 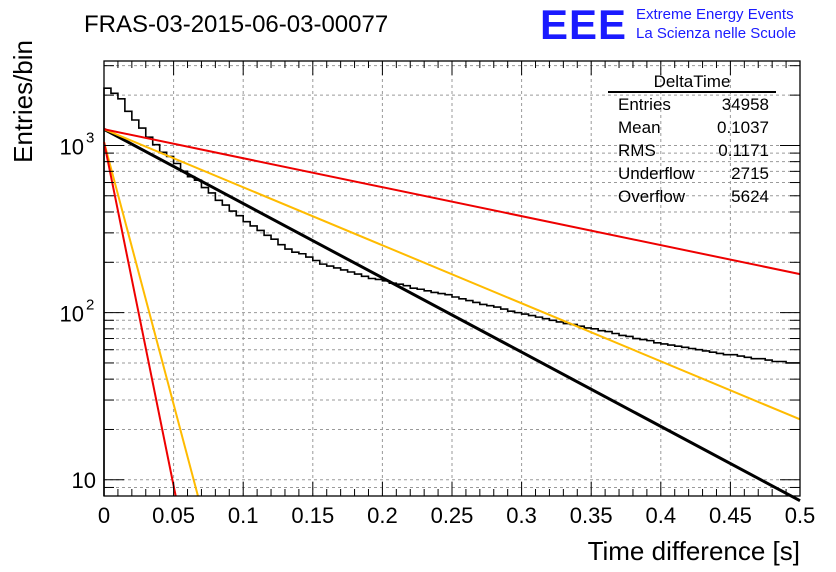 I want to click on stats-label: Entries, so click(x=644, y=104).